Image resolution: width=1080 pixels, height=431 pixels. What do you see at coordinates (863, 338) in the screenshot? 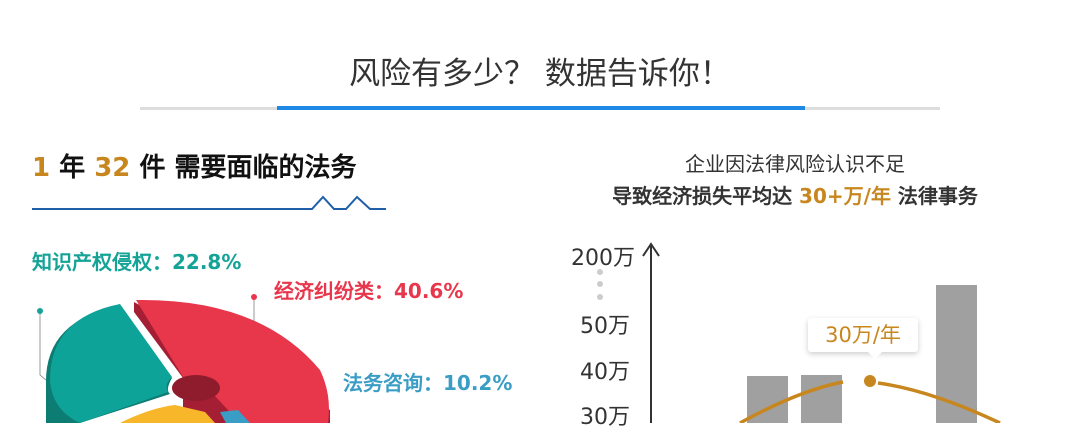
I see `value-tooltip: 30万/年` at bounding box center [863, 338].